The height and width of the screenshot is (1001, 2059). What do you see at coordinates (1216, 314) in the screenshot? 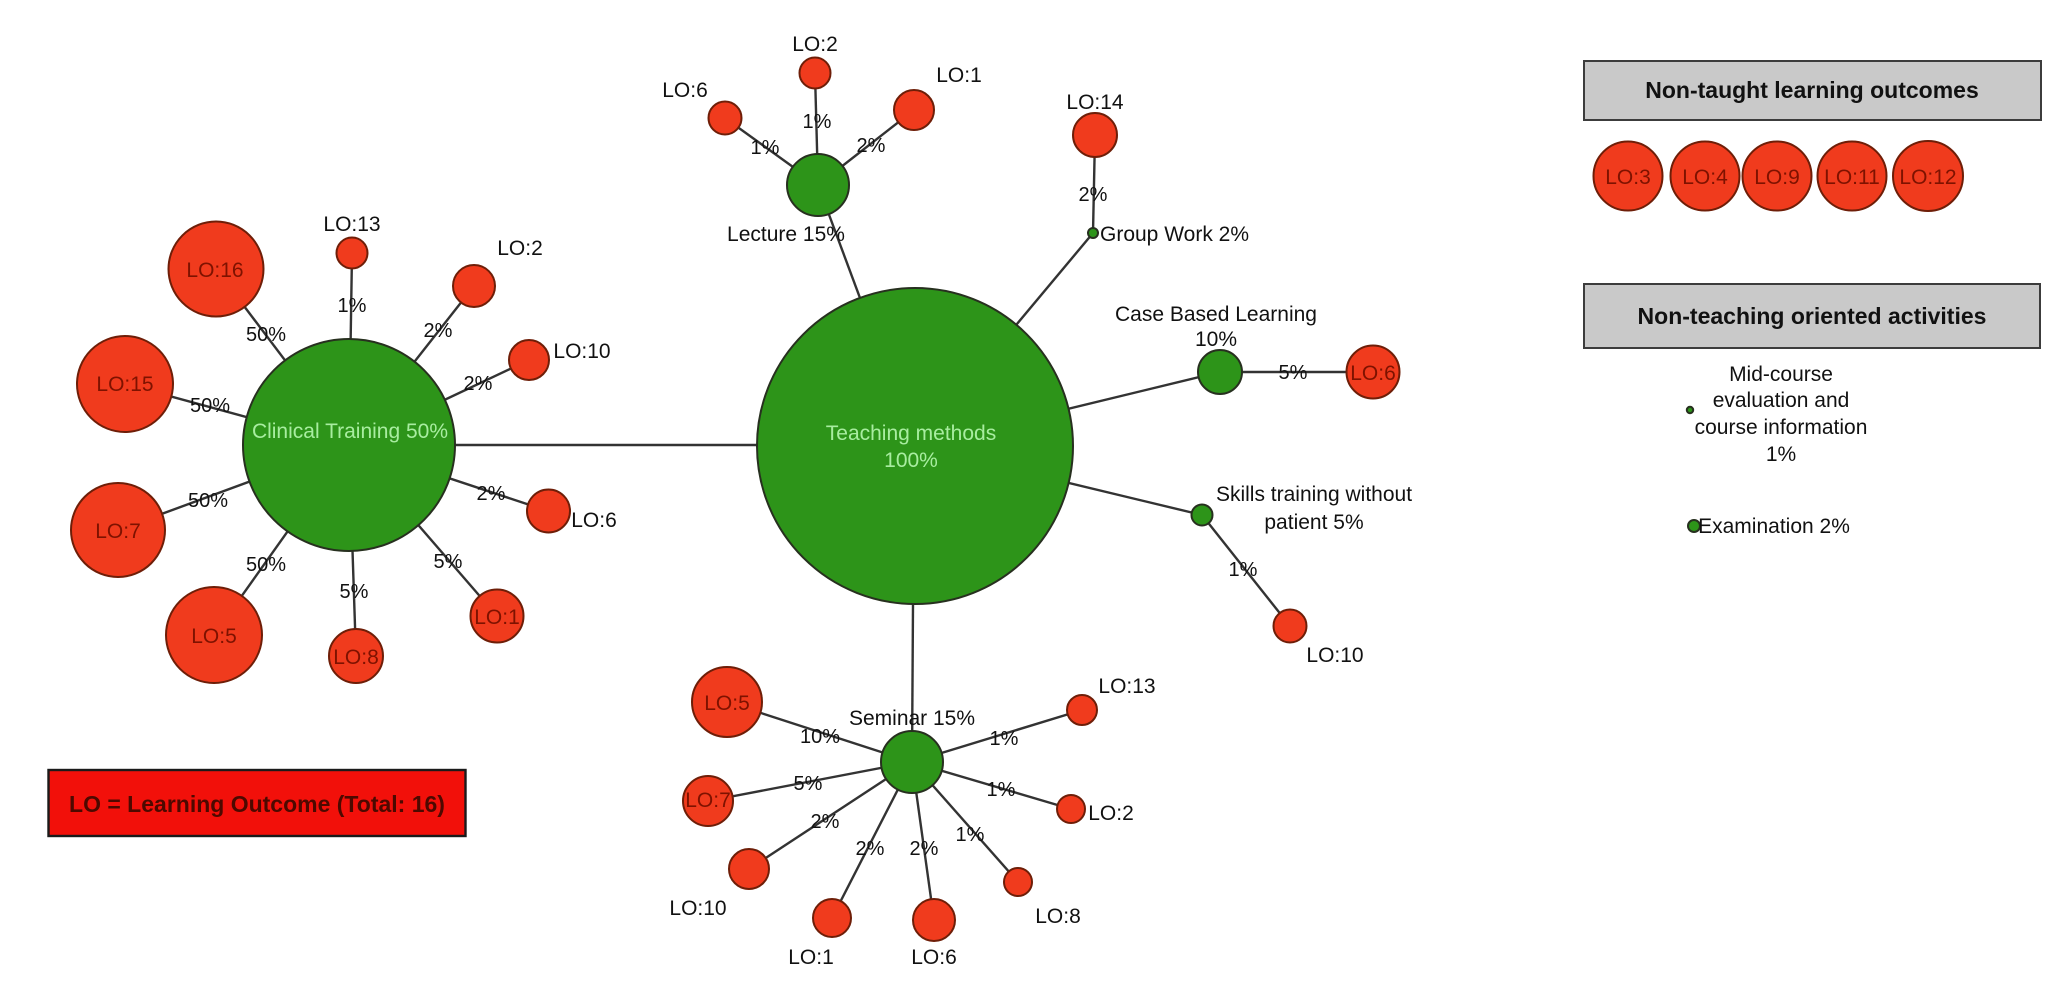
I see `svg-text: Case Based Learning` at bounding box center [1216, 314].